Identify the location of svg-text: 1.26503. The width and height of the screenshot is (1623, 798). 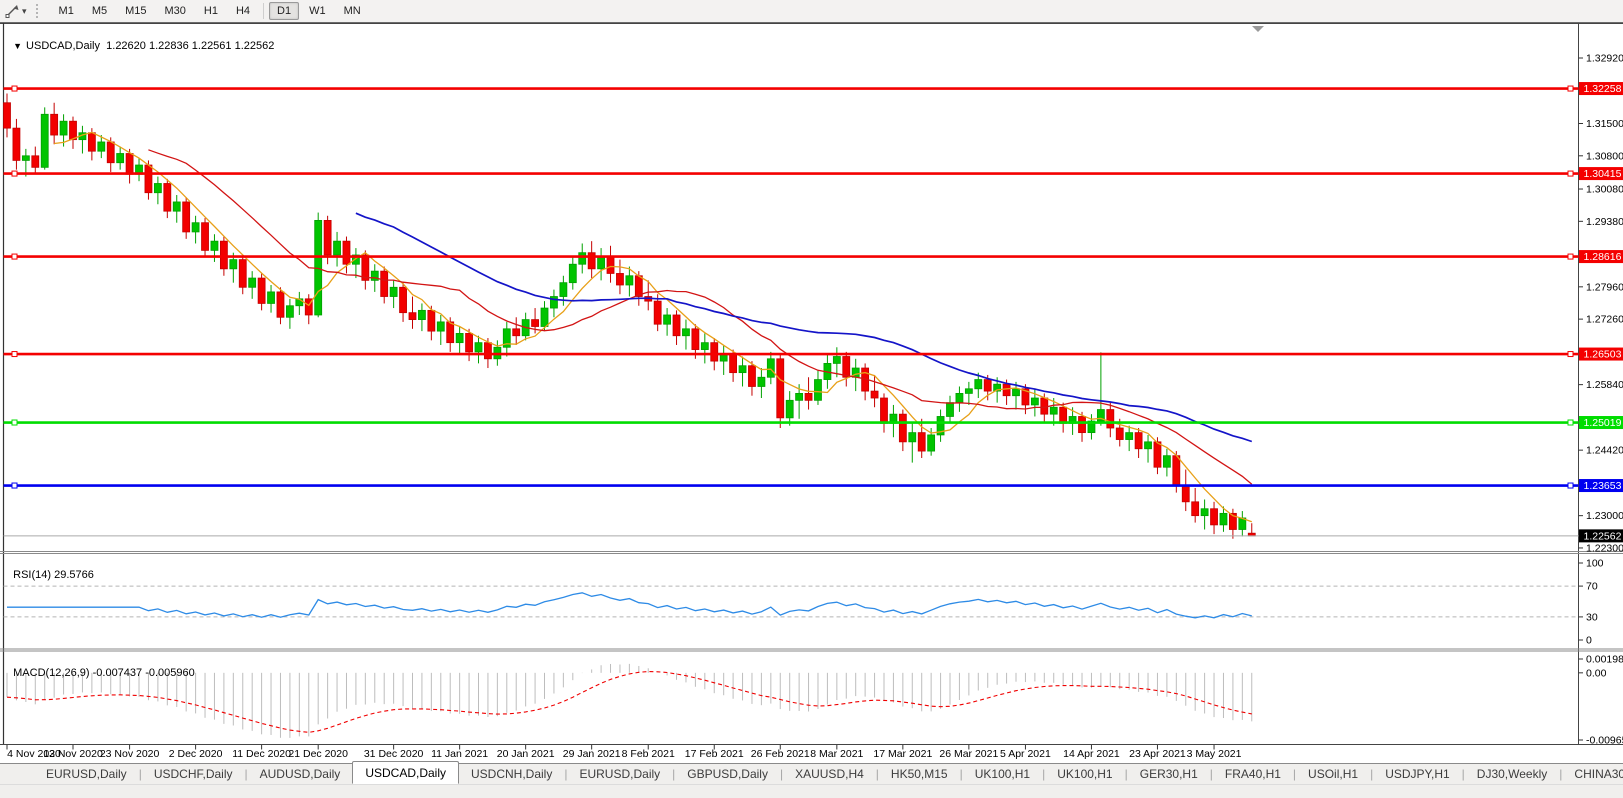
(1603, 355).